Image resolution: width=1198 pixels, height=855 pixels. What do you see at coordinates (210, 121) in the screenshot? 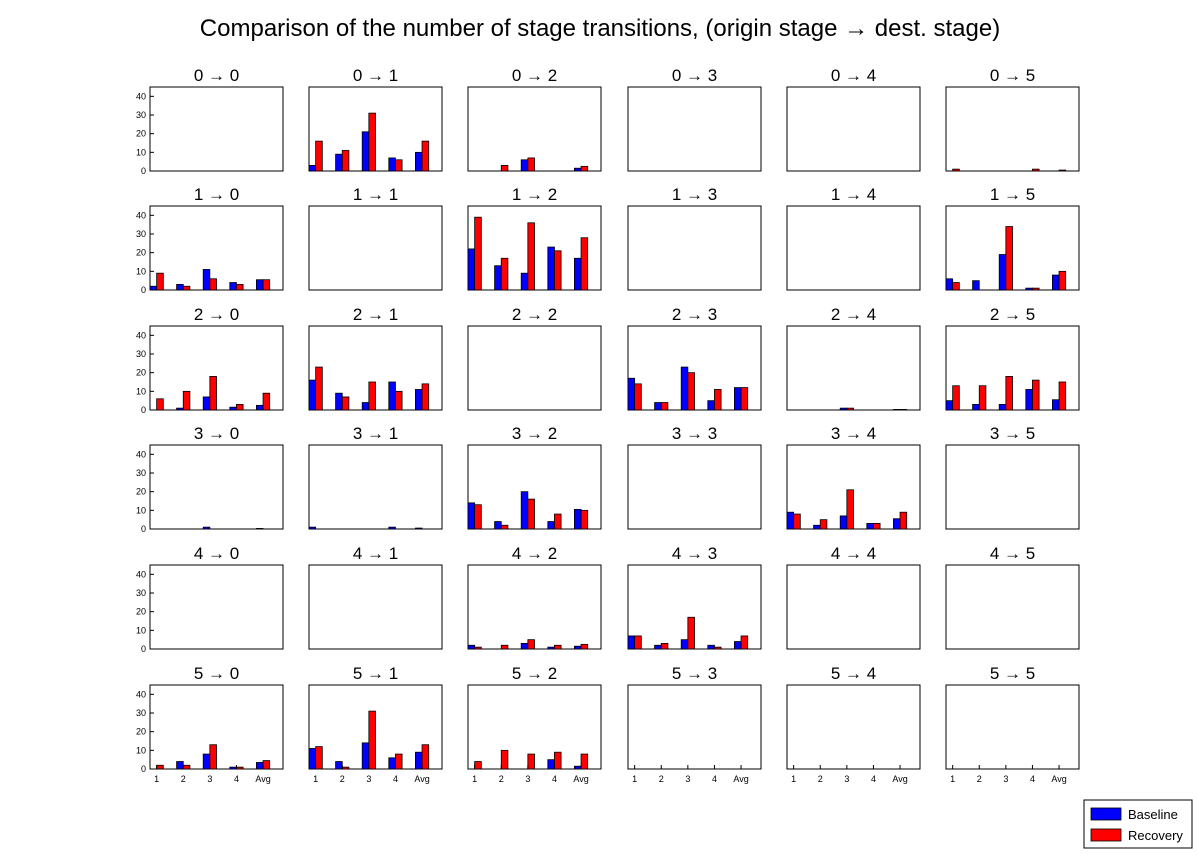
I see `subplot: 0 → 0 0 10 20 30 40` at bounding box center [210, 121].